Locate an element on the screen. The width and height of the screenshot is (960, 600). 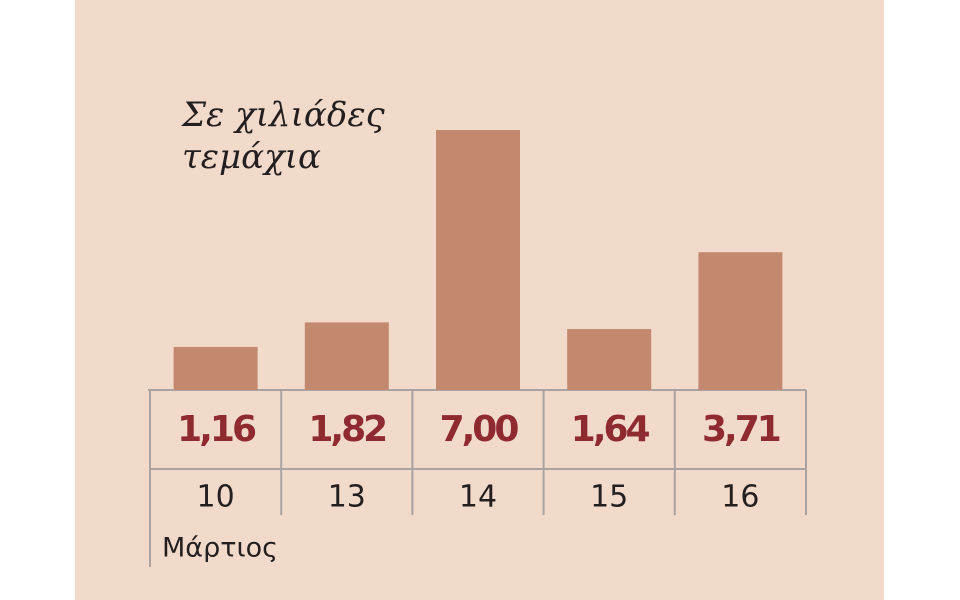
value-label: 3,71 is located at coordinates (741, 429).